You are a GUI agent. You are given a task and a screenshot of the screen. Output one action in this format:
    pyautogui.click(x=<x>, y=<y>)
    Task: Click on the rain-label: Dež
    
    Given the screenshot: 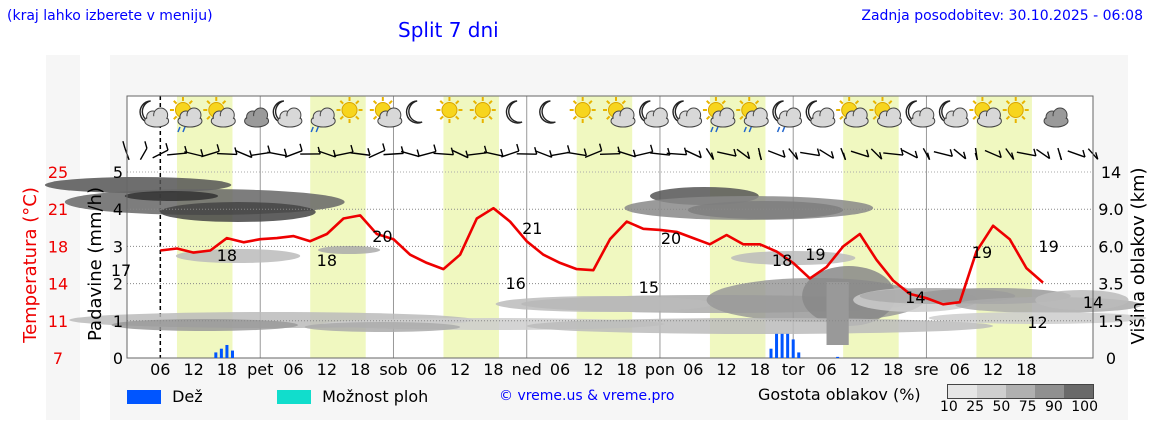 What is the action you would take?
    pyautogui.click(x=187, y=396)
    